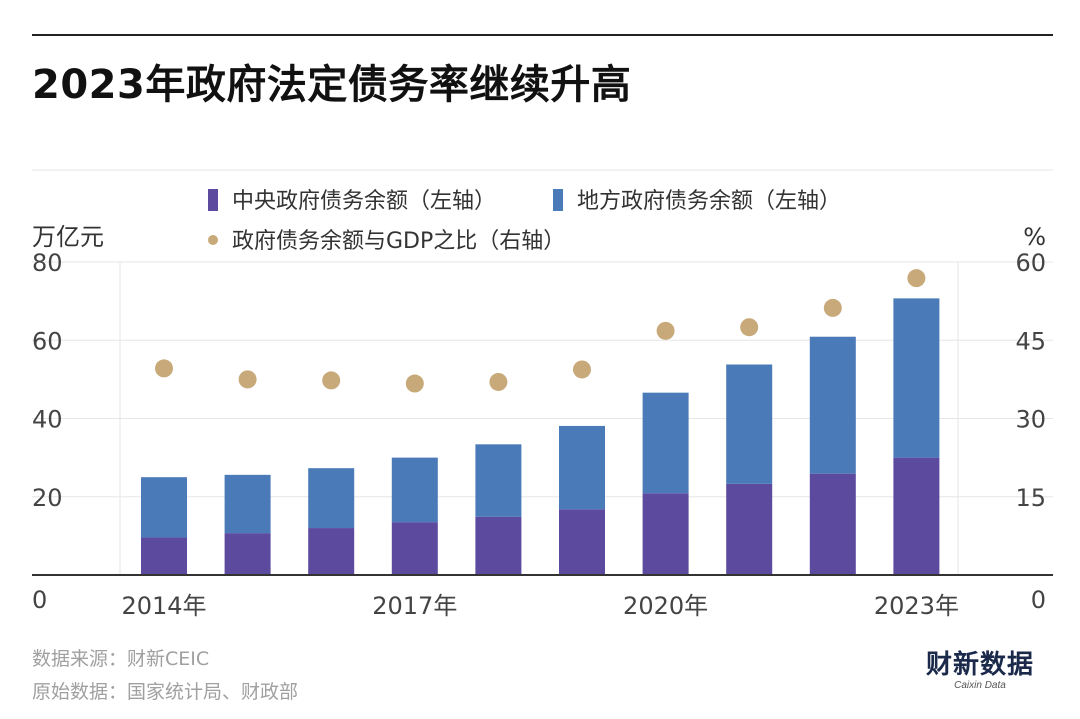 This screenshot has width=1080, height=719. I want to click on ratio-point-2018, so click(498, 381).